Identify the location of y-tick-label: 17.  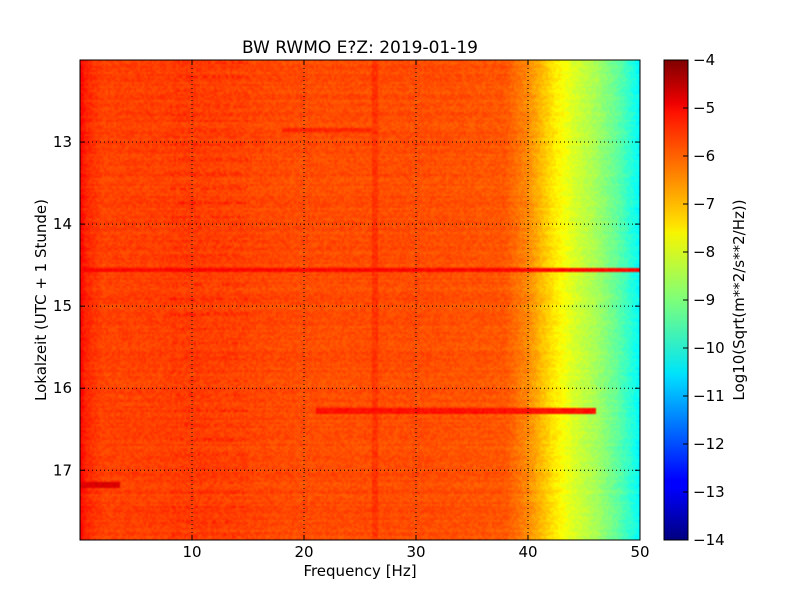
(62, 470).